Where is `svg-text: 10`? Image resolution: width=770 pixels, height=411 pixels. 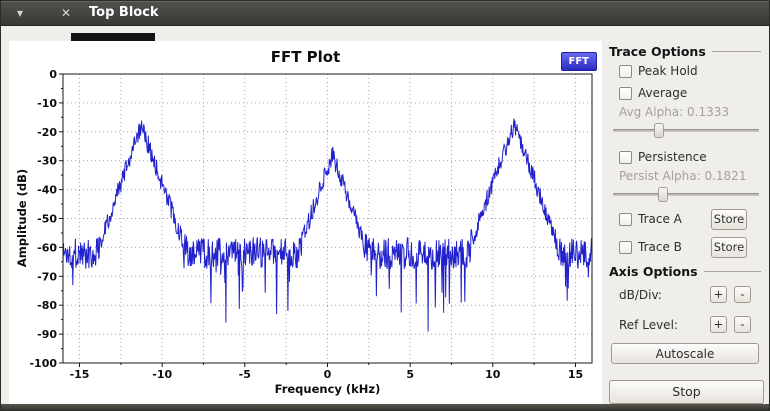
svg-text: 10 is located at coordinates (493, 374).